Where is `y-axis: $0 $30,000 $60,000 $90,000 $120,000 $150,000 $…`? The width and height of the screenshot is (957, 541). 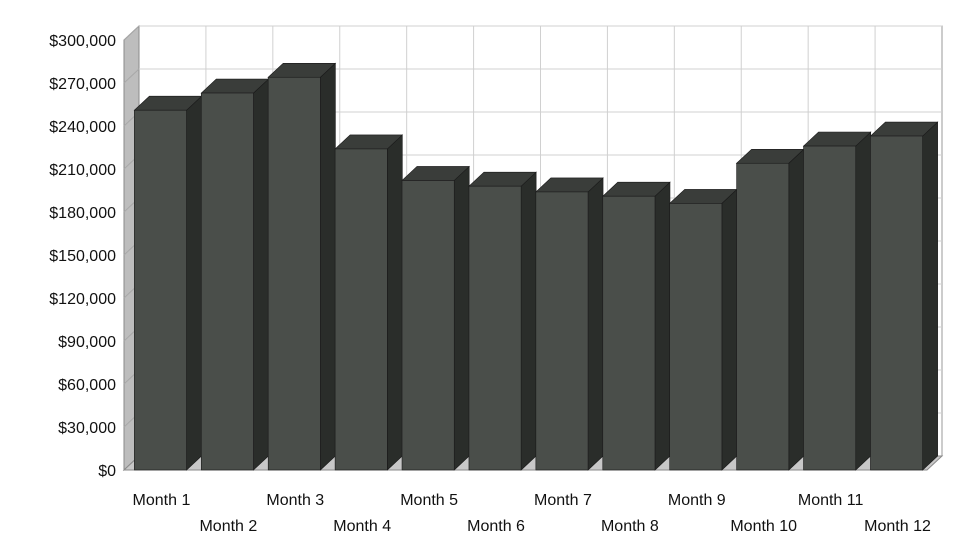 y-axis: $0 $30,000 $60,000 $90,000 $120,000 $150,000 $… is located at coordinates (82, 256).